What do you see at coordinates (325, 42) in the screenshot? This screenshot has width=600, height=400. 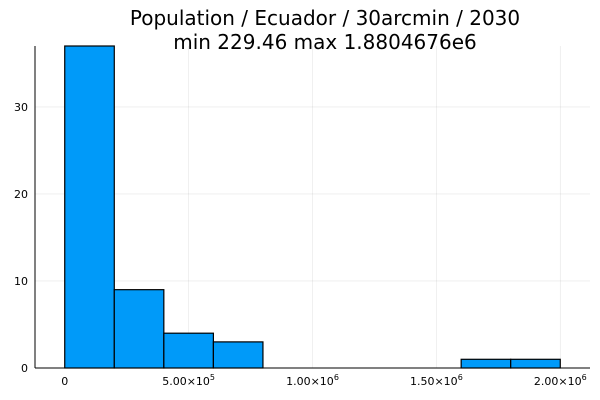 I see `chart-title-line-2: min 229.46 max 1.8804676e6` at bounding box center [325, 42].